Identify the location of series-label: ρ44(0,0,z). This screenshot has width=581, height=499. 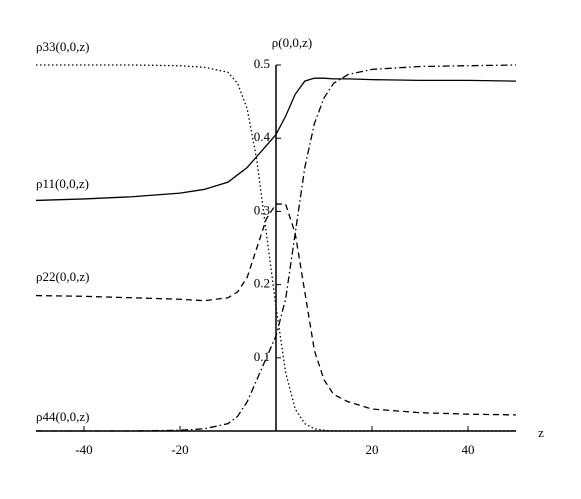
(62, 416).